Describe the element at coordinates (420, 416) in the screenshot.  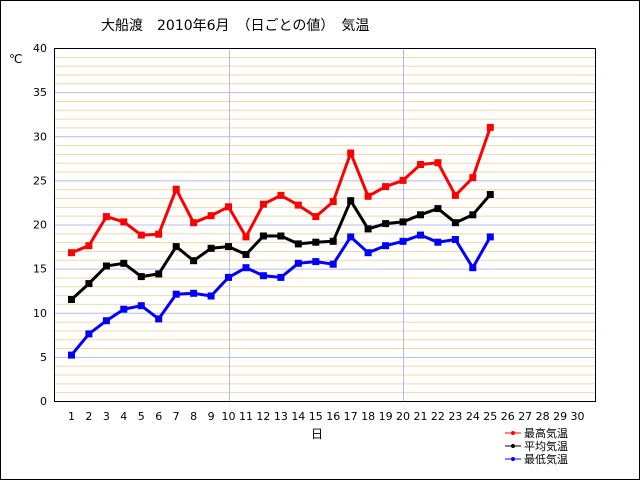
I see `x-tick-label: 21` at that location.